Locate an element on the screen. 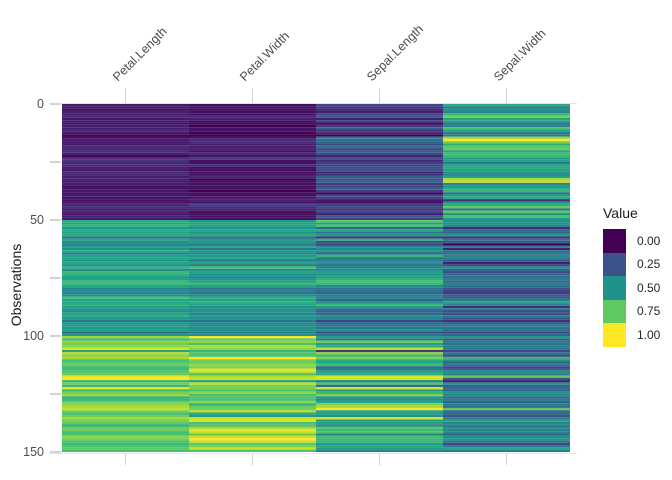 This screenshot has height=480, width=672. legend-key-label: 0.25 is located at coordinates (649, 264).